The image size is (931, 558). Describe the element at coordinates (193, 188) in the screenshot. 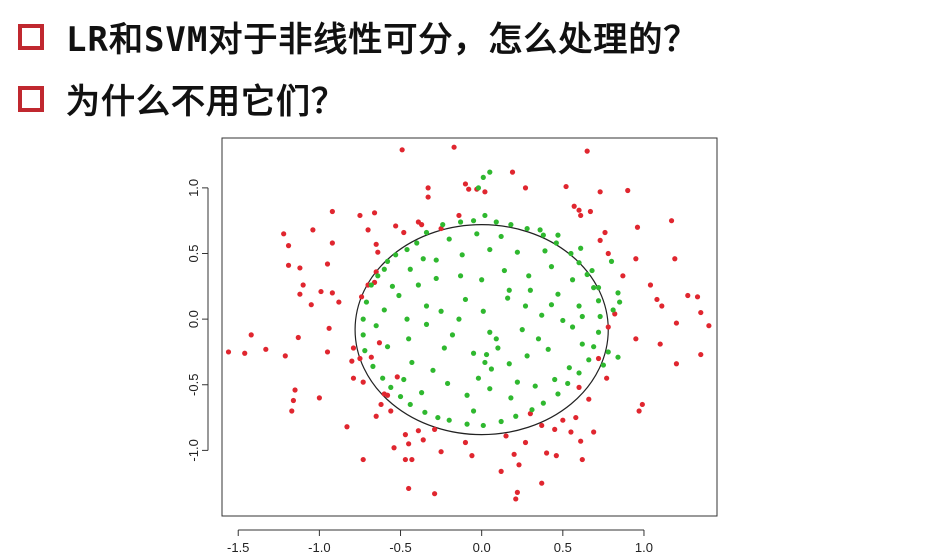

I see `y-tick-label: 1.0` at that location.